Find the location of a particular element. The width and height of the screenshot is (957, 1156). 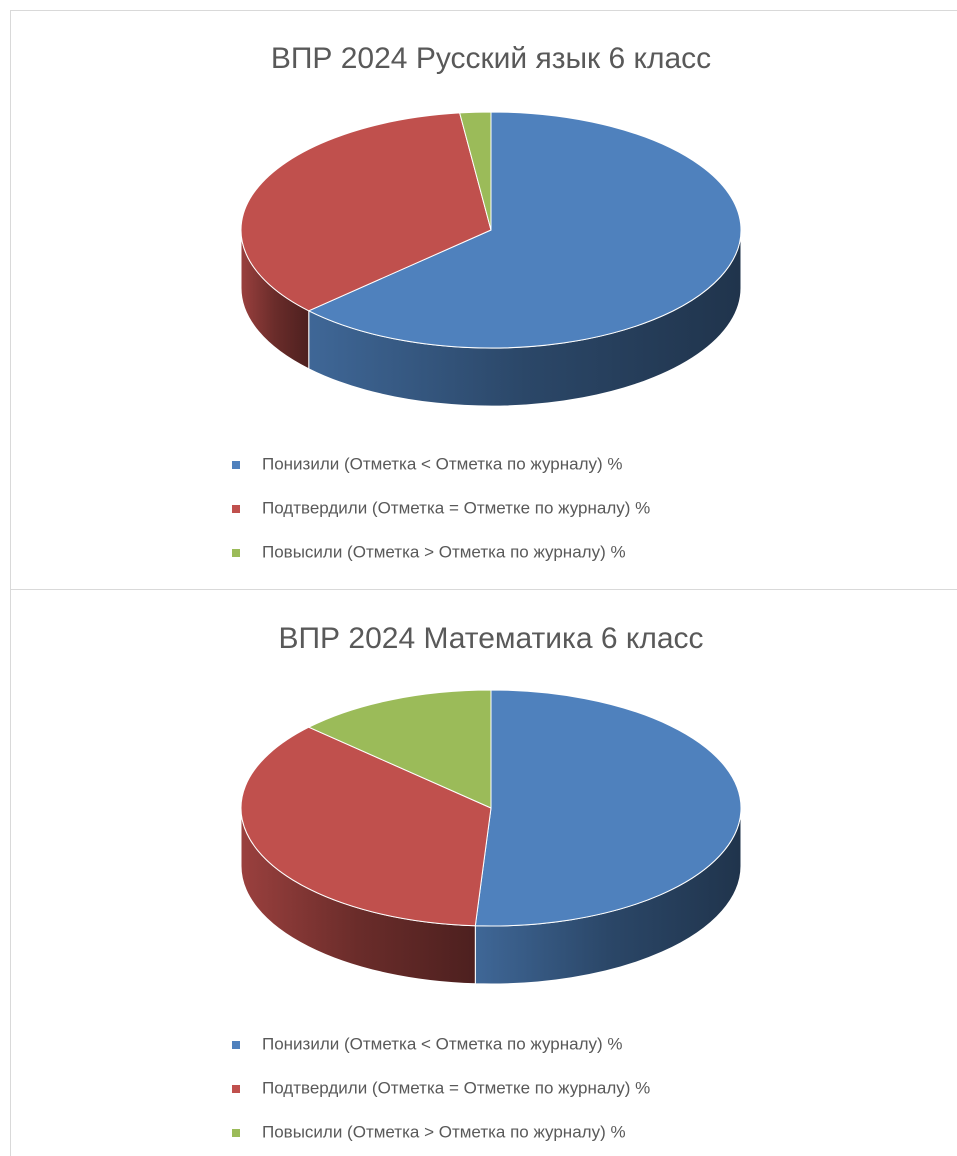

chart-title: ВПР 2024 Русский язык 6 класс is located at coordinates (491, 58).